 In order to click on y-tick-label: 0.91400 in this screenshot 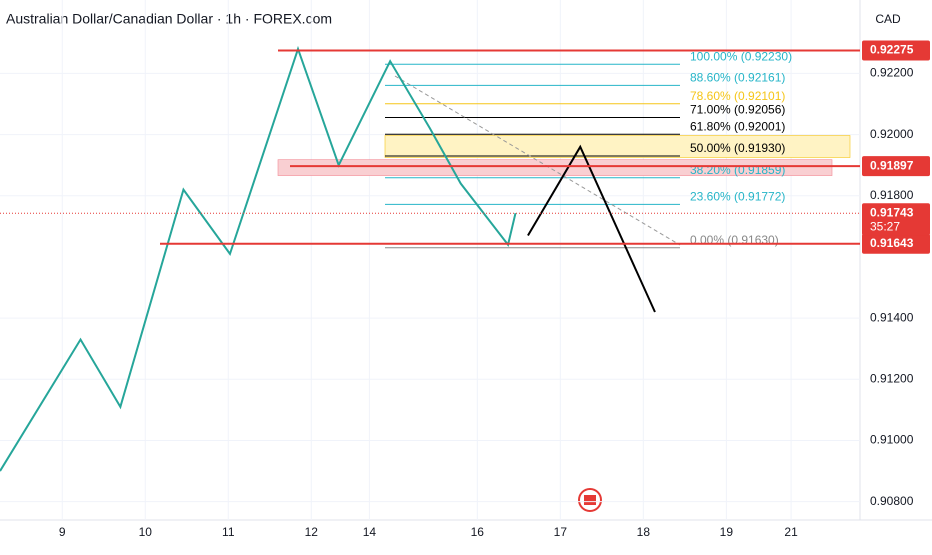, I will do `click(892, 317)`.